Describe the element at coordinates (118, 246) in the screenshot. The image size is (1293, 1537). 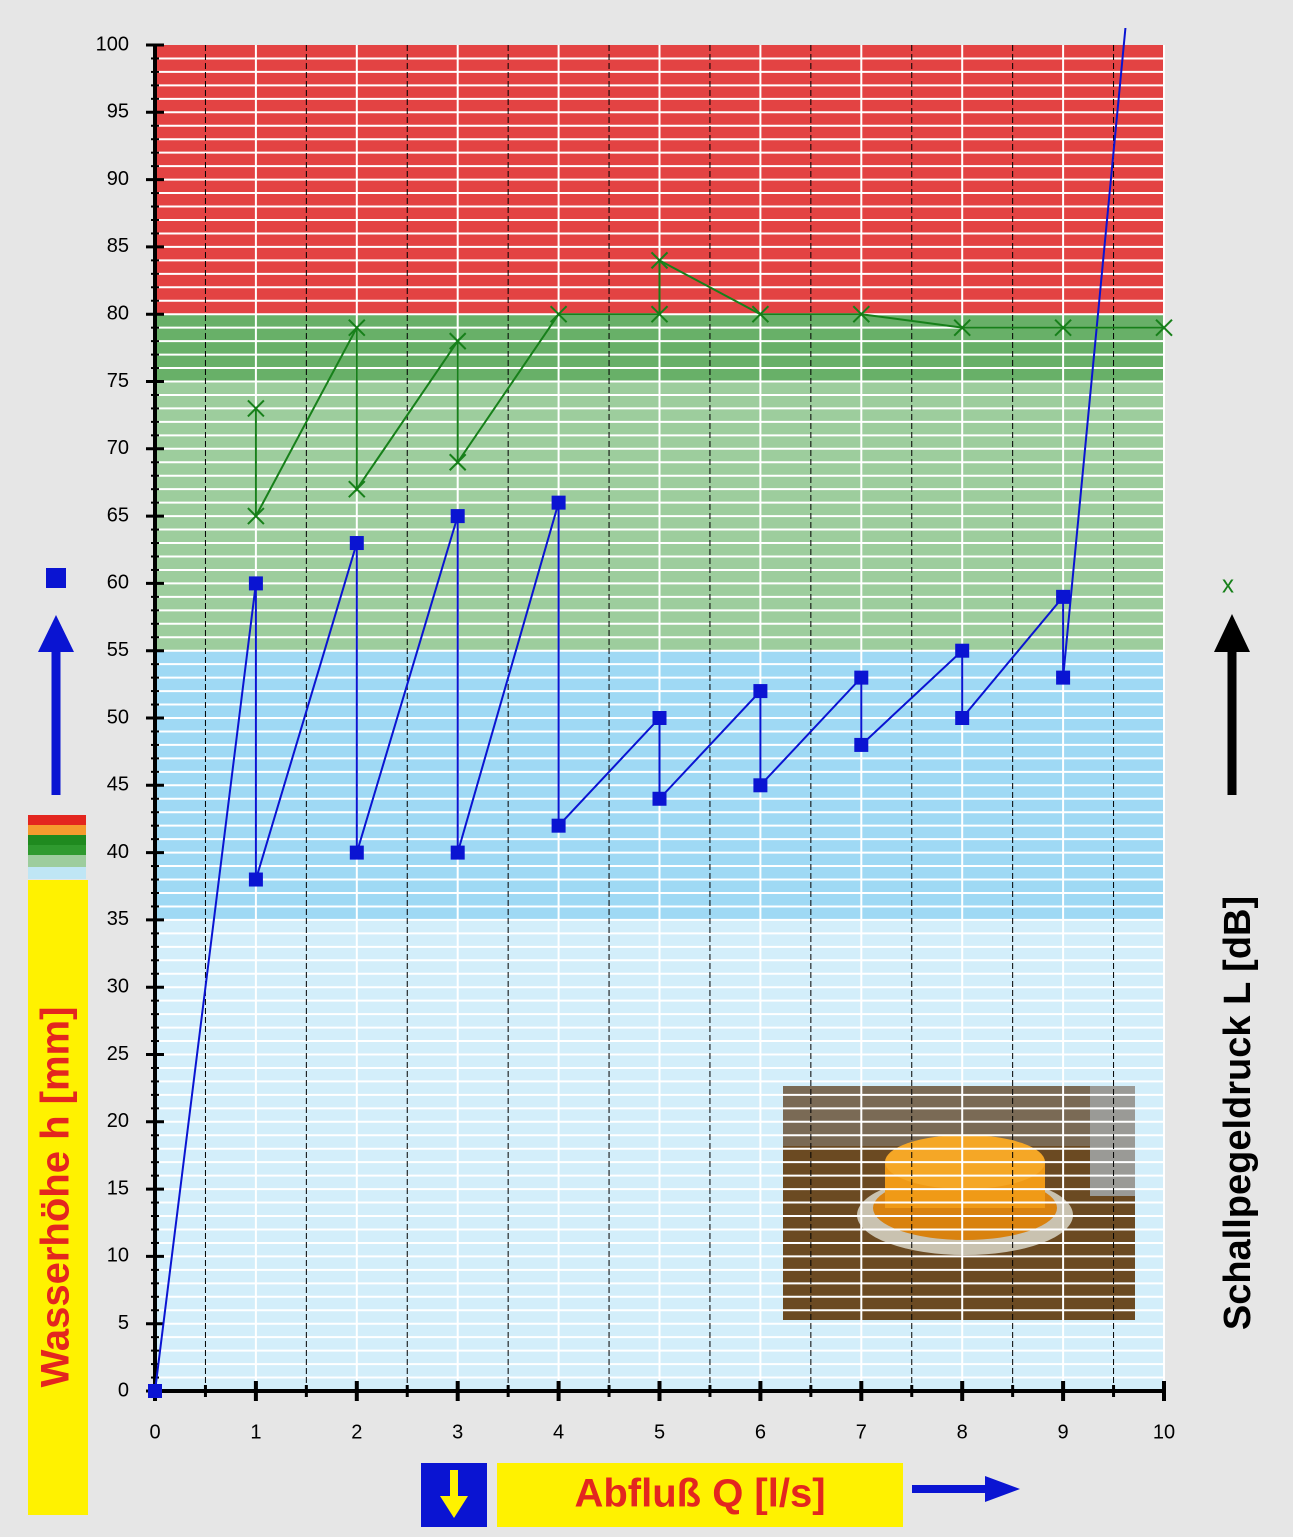
I see `y-tick-label: 85` at that location.